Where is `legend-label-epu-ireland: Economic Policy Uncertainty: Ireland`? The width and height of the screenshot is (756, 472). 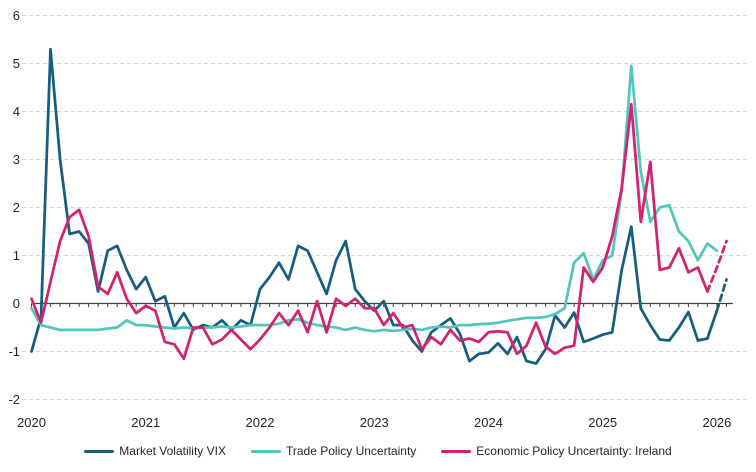
legend-label-epu-ireland: Economic Policy Uncertainty: Ireland is located at coordinates (574, 451).